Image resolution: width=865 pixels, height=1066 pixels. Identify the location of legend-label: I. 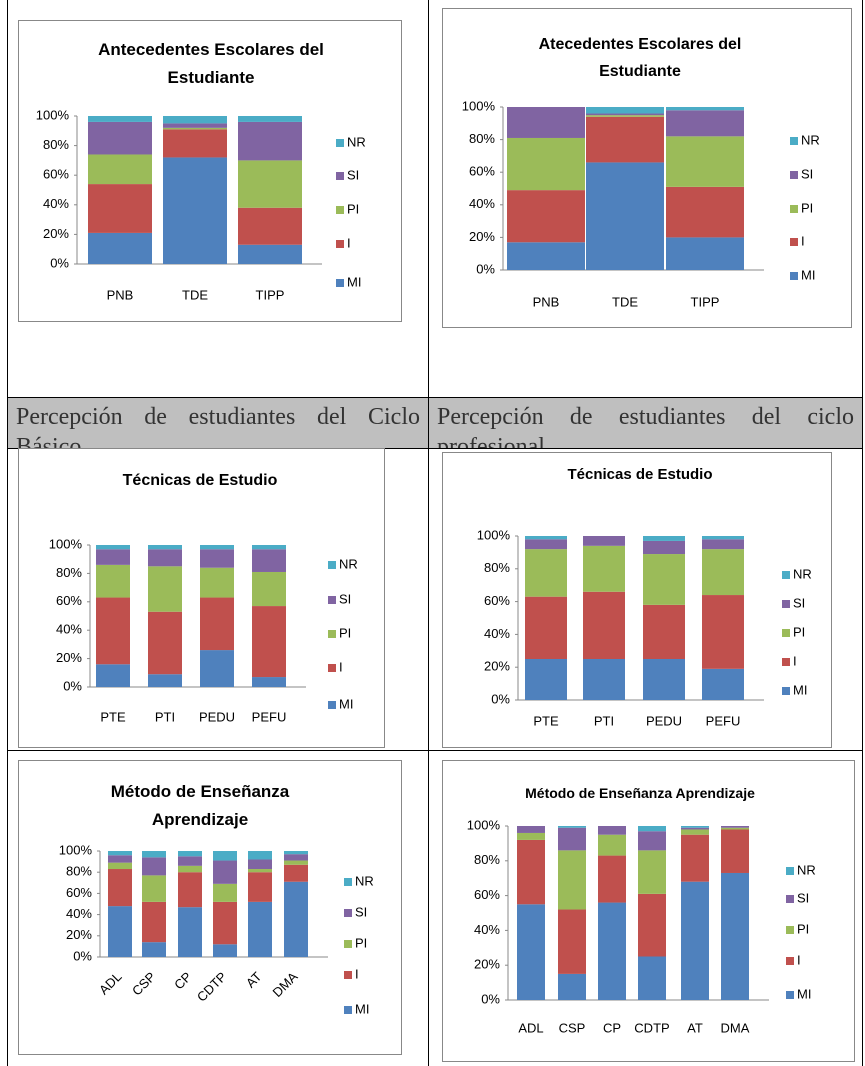
(795, 660).